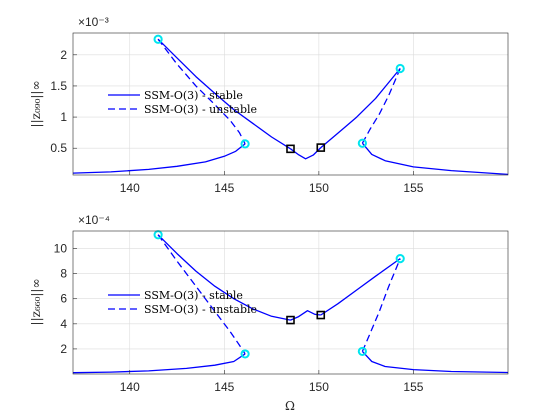 The image size is (560, 420). What do you see at coordinates (290, 406) in the screenshot?
I see `x-axis-label: Ω` at bounding box center [290, 406].